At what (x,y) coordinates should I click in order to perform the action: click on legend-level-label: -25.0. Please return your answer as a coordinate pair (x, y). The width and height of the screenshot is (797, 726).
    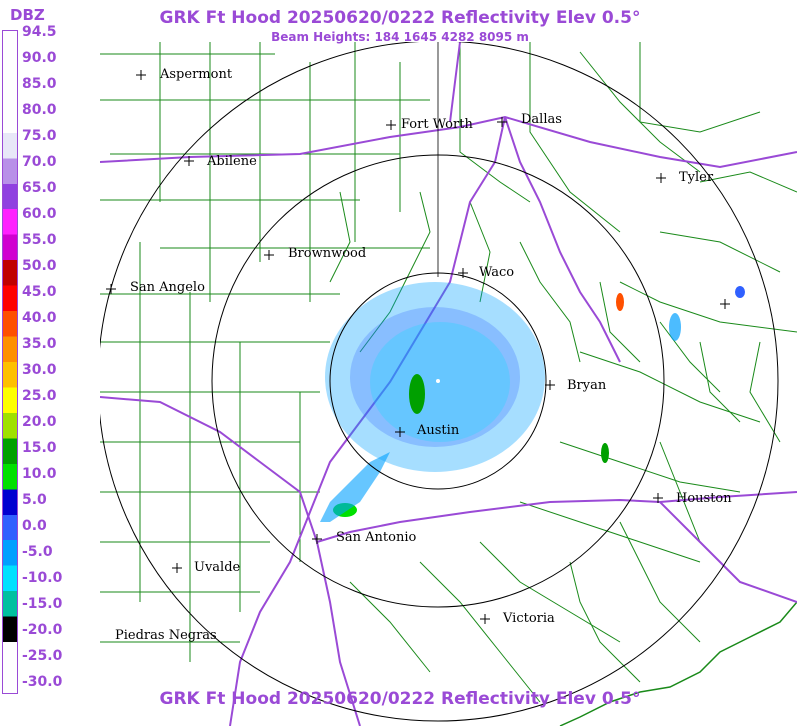
    Looking at the image, I should click on (42, 656).